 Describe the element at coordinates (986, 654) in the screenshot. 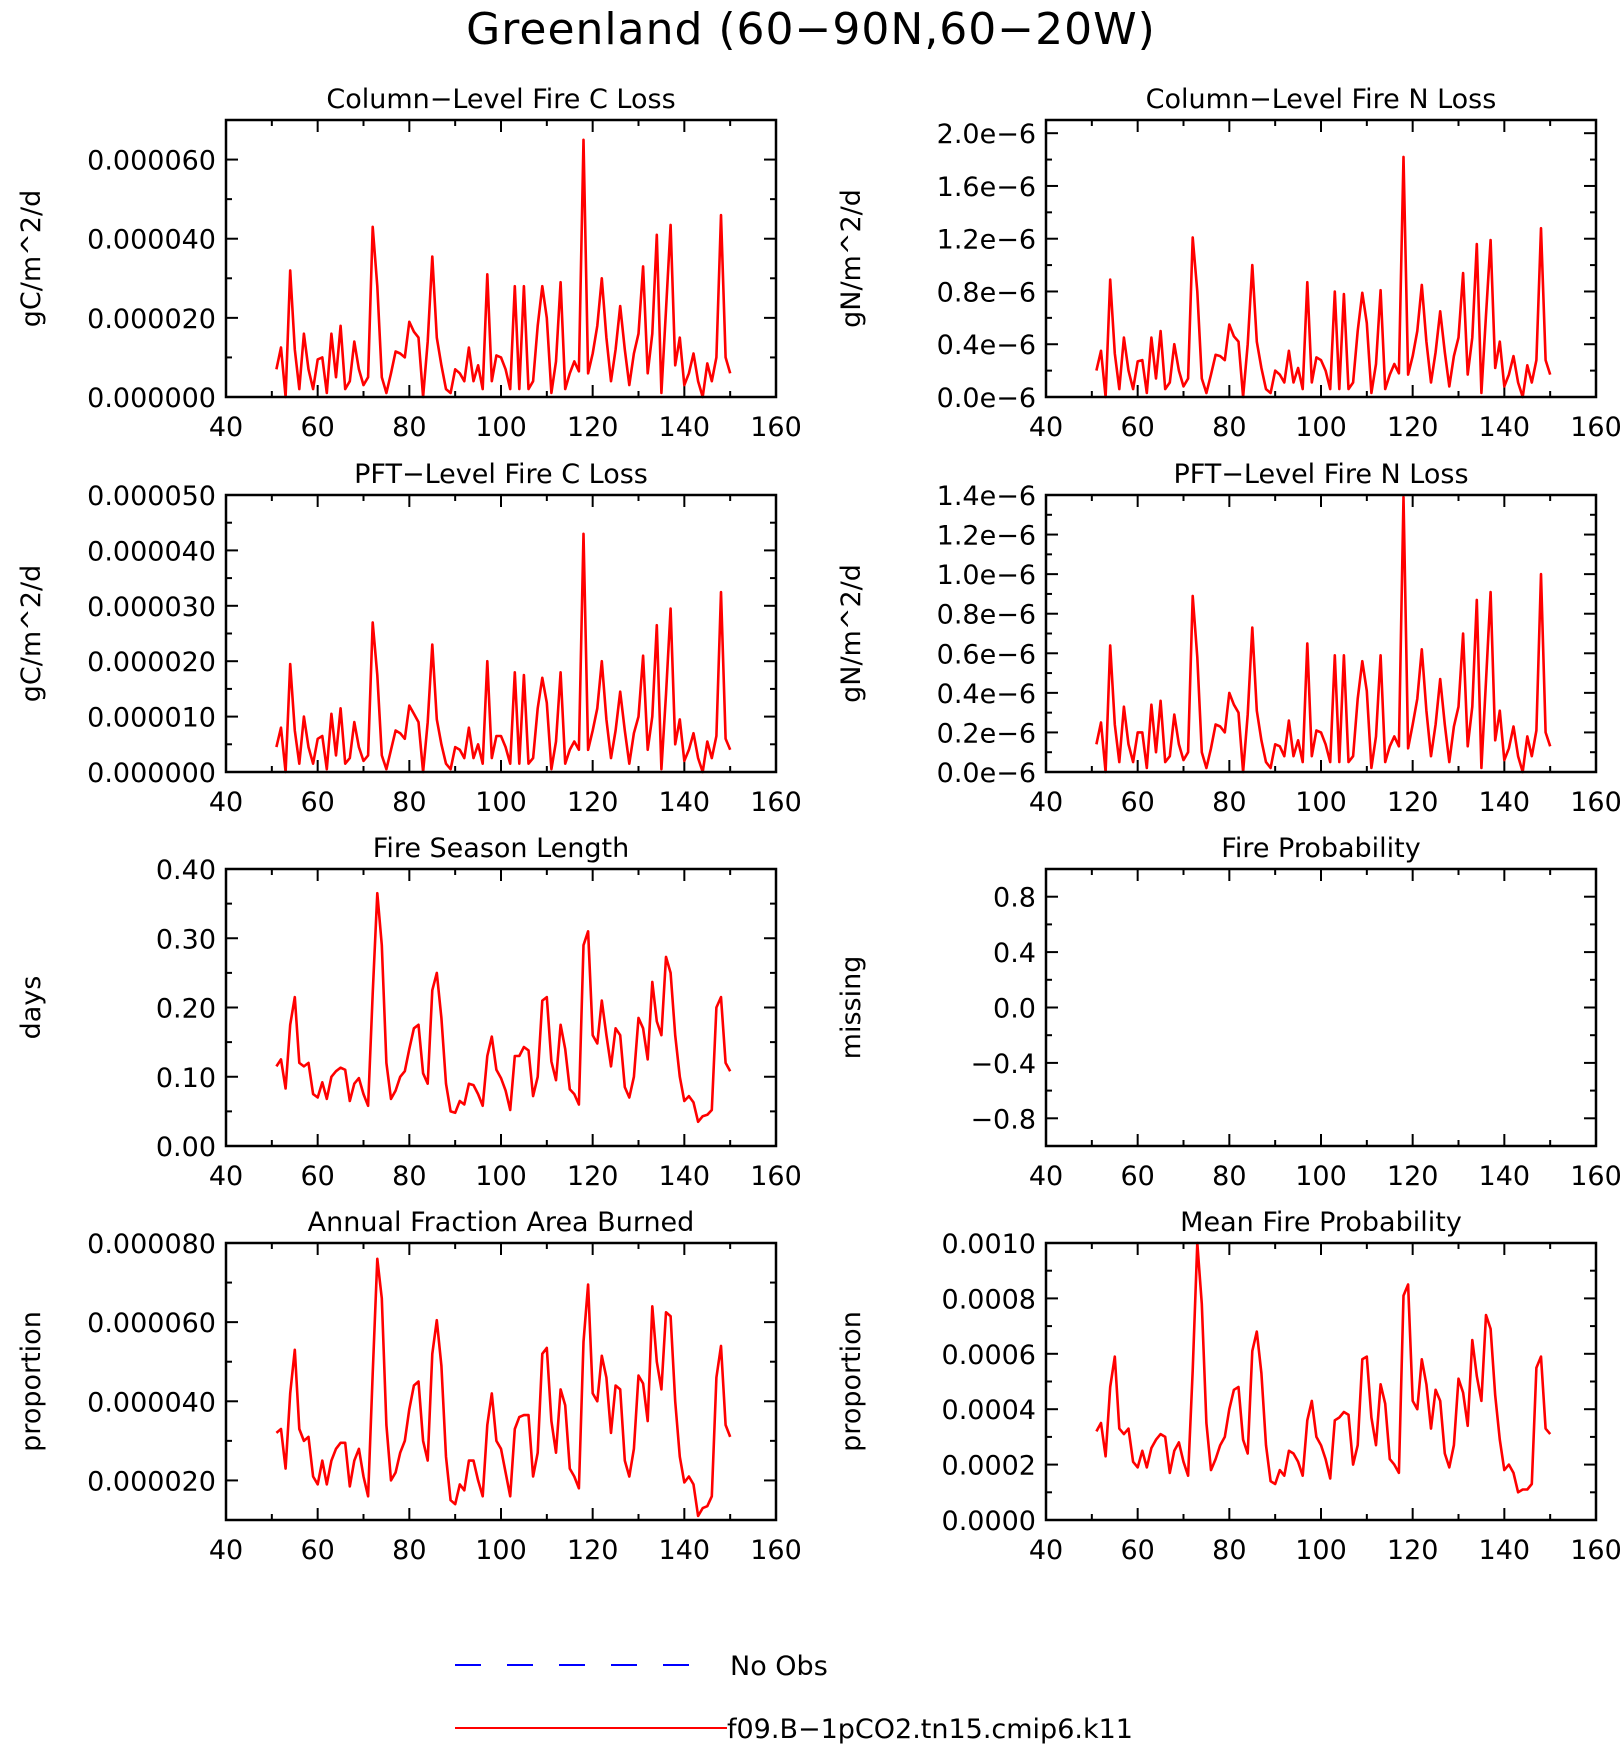

I see `y-tick-label: 0.6e−6` at that location.